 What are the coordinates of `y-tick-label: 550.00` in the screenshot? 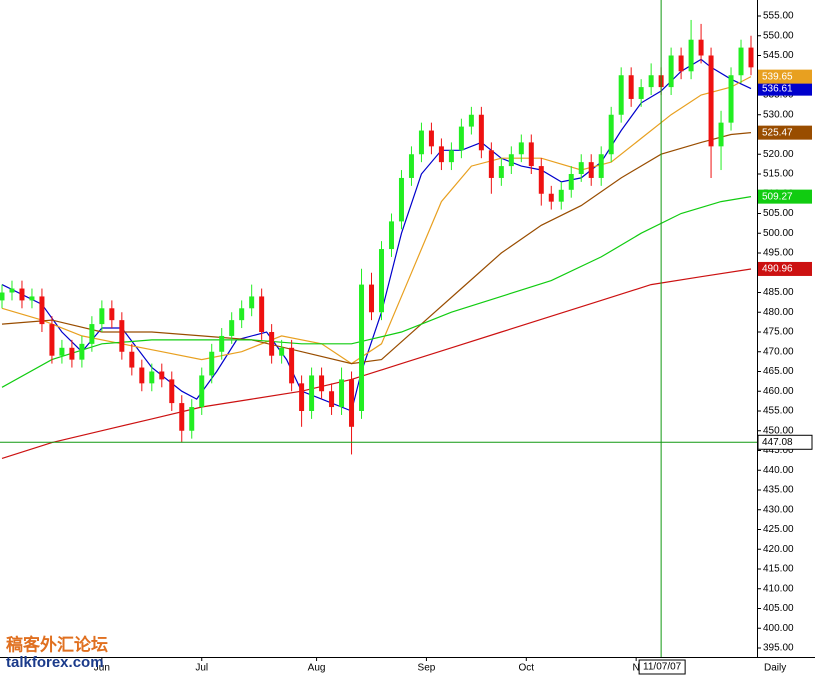 It's located at (778, 35).